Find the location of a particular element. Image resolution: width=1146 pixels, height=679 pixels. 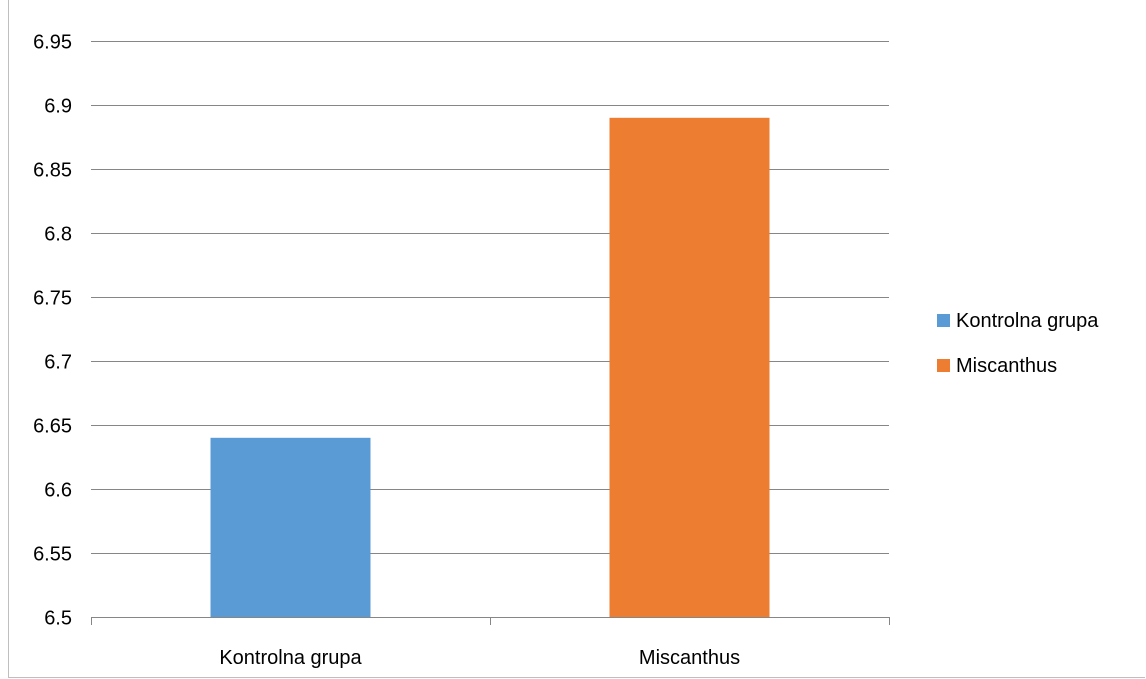

bar-miscanthus is located at coordinates (689, 367).